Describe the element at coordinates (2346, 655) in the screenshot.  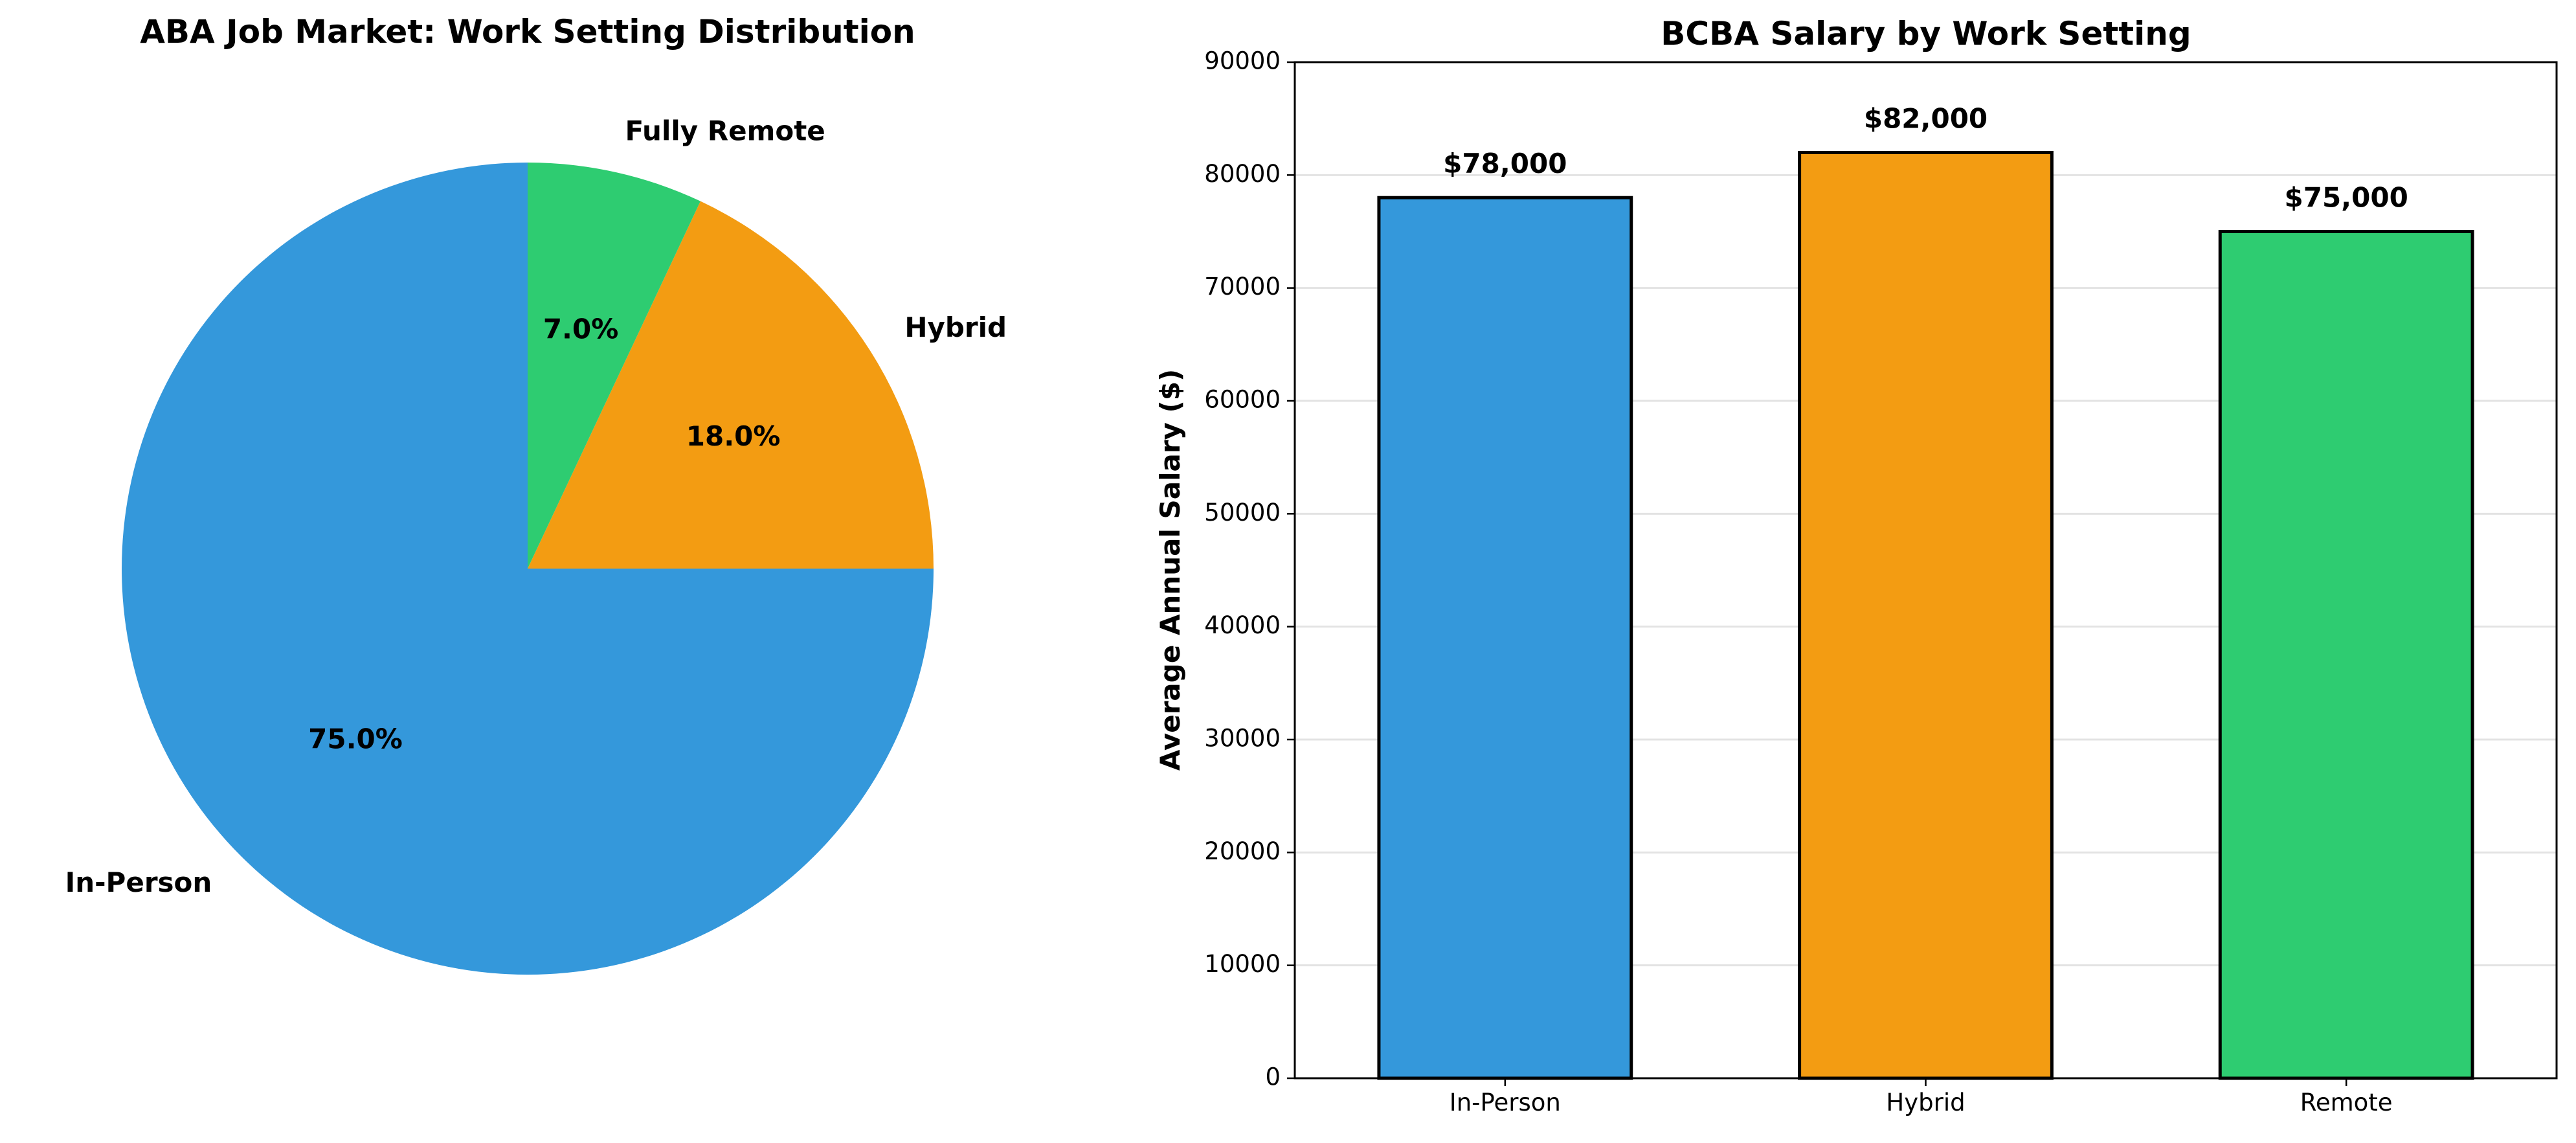
I see `bar-remote` at that location.